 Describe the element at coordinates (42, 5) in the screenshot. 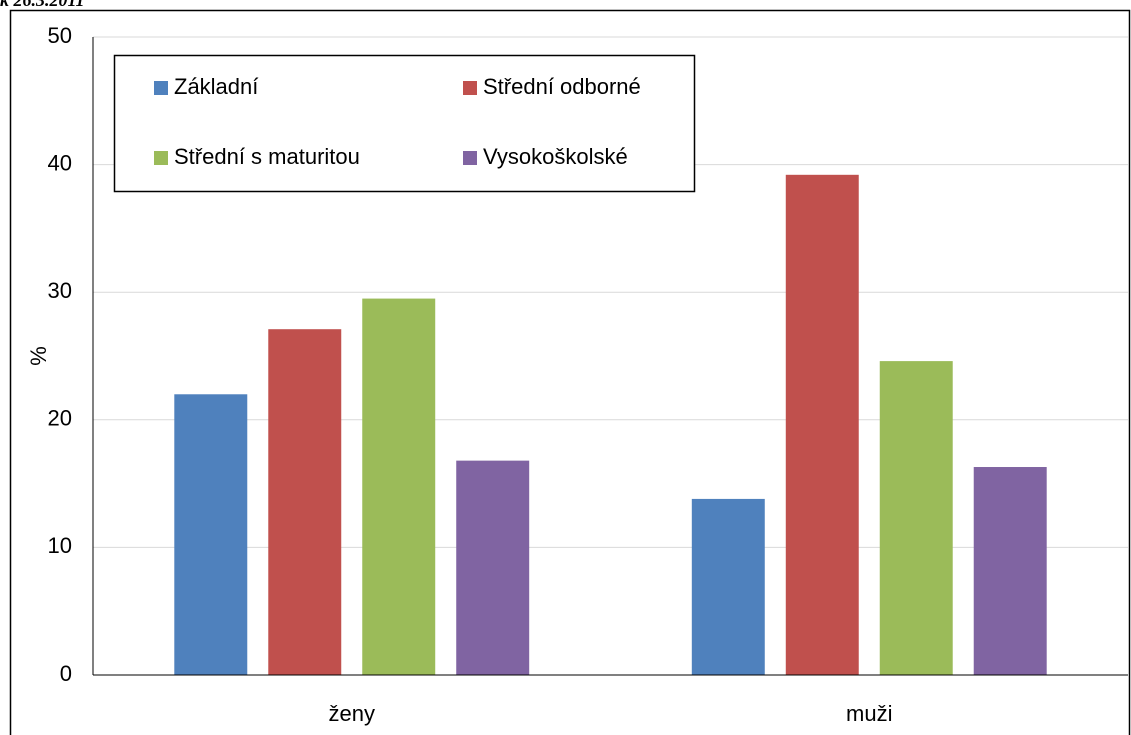

I see `note: k 26.3.2011` at that location.